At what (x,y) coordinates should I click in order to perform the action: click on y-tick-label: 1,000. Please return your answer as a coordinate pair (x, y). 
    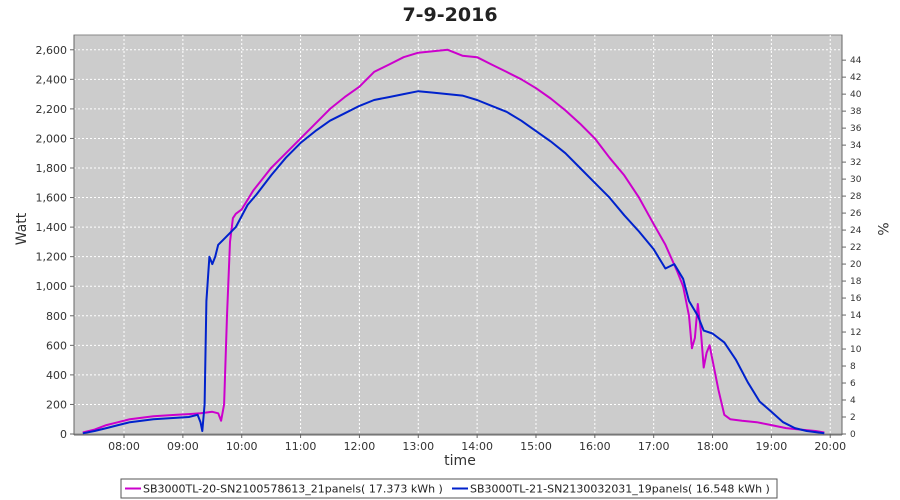
    Looking at the image, I should click on (52, 286).